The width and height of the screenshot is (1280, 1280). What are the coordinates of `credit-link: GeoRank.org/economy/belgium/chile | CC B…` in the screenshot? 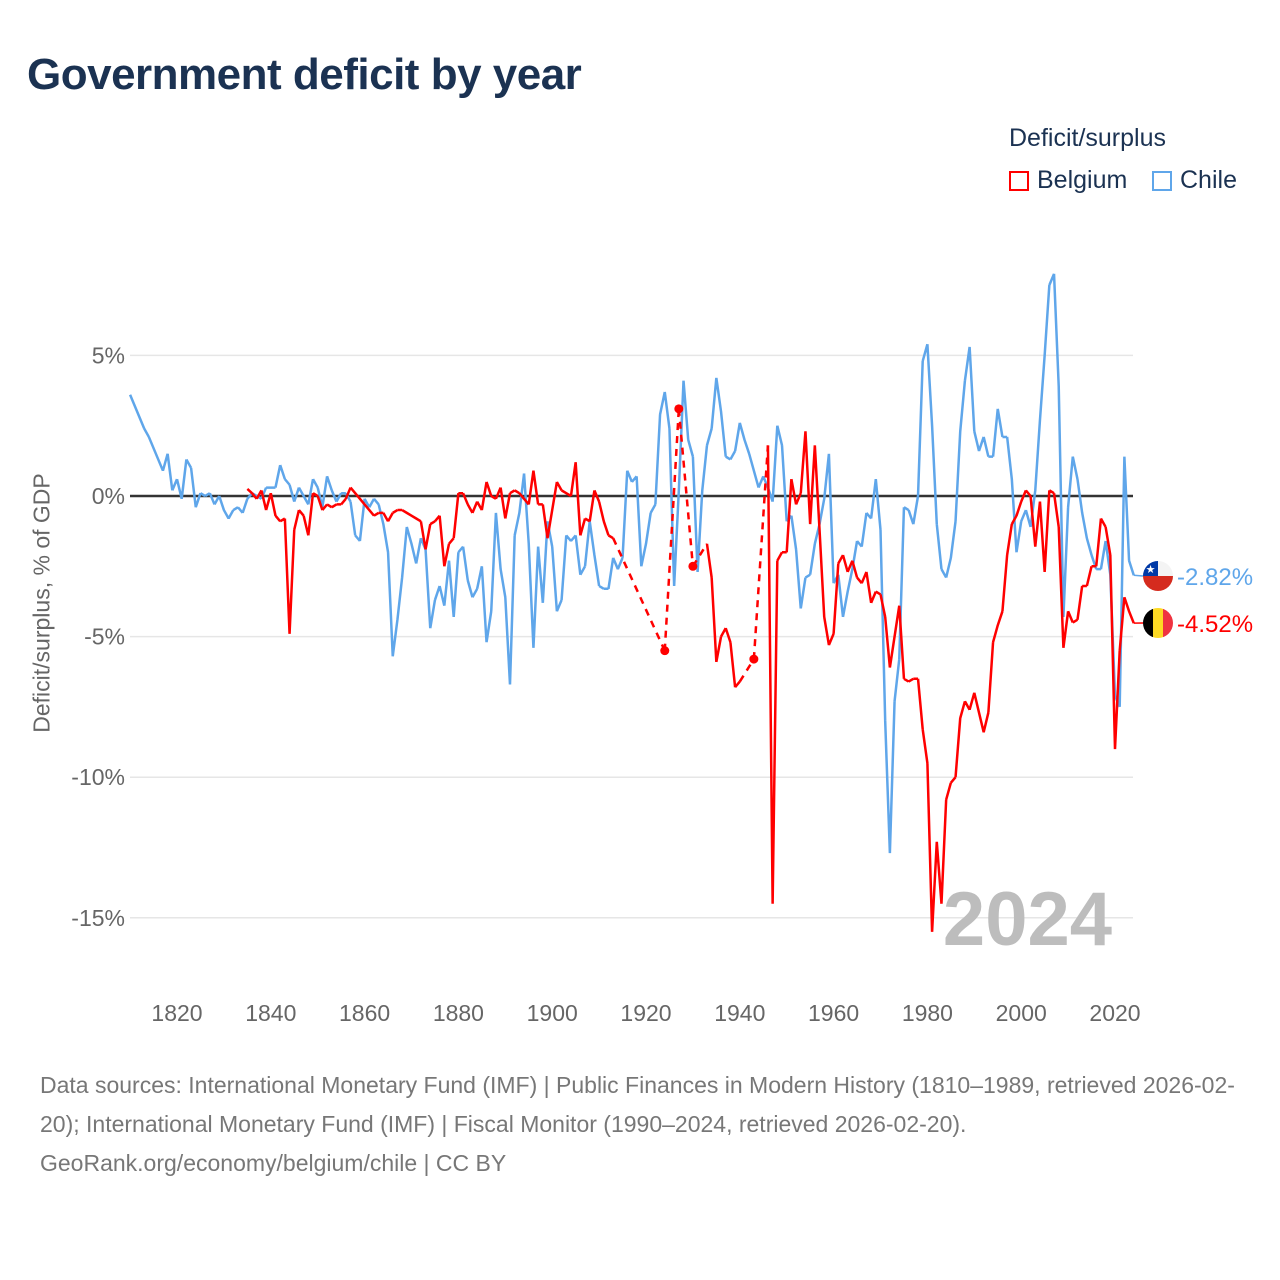 It's located at (273, 1163).